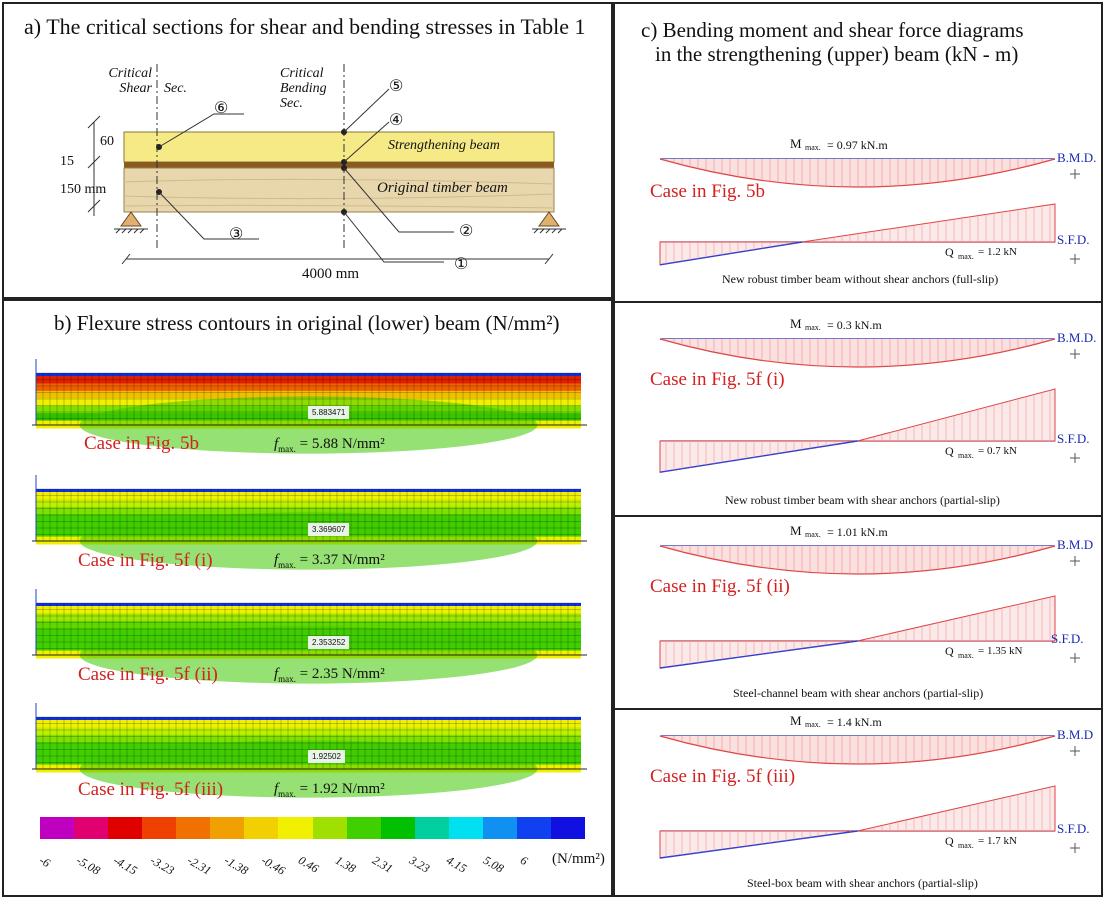 The height and width of the screenshot is (899, 1105). I want to click on point-1: ①, so click(461, 264).